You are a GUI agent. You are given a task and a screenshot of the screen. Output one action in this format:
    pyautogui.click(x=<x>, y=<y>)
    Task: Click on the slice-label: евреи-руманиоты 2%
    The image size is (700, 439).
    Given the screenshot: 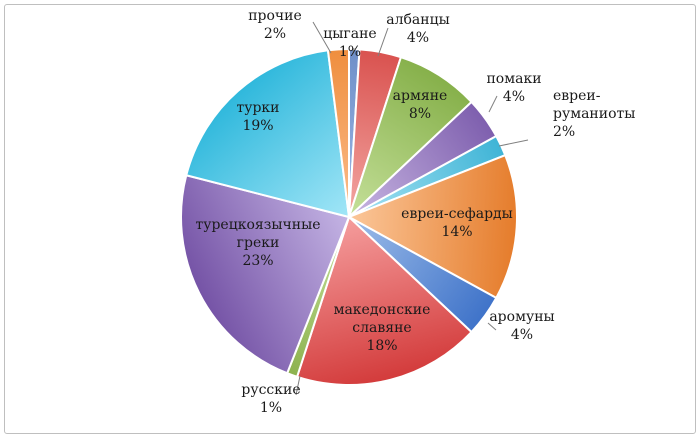 What is the action you would take?
    pyautogui.click(x=594, y=114)
    